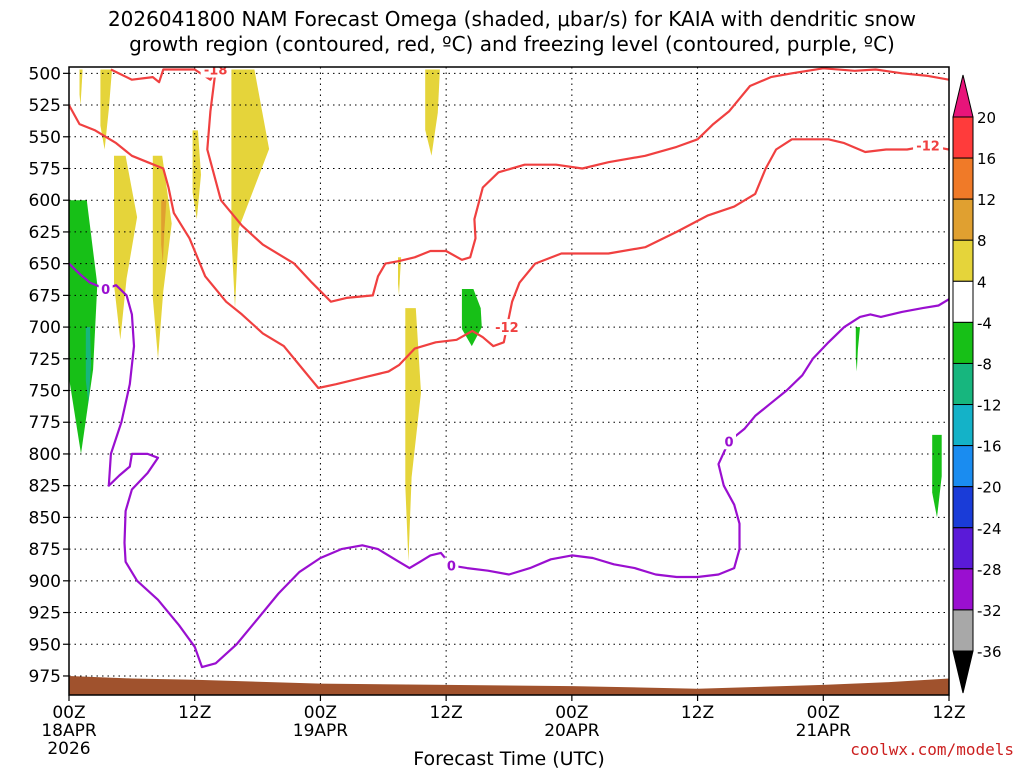  I want to click on terrain-fill, so click(509, 685).